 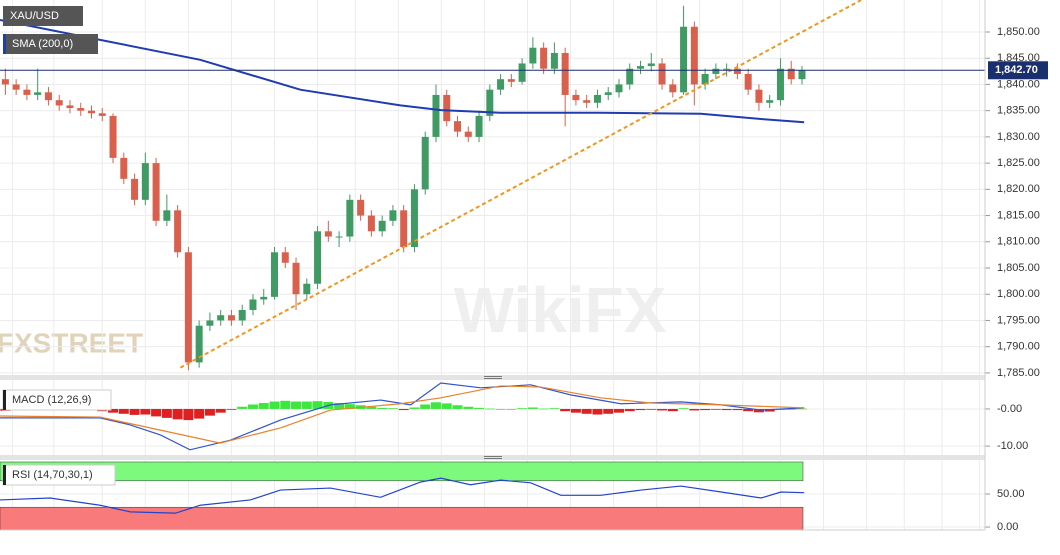 I want to click on y-tick-label: 1,815.00, so click(x=1018, y=215).